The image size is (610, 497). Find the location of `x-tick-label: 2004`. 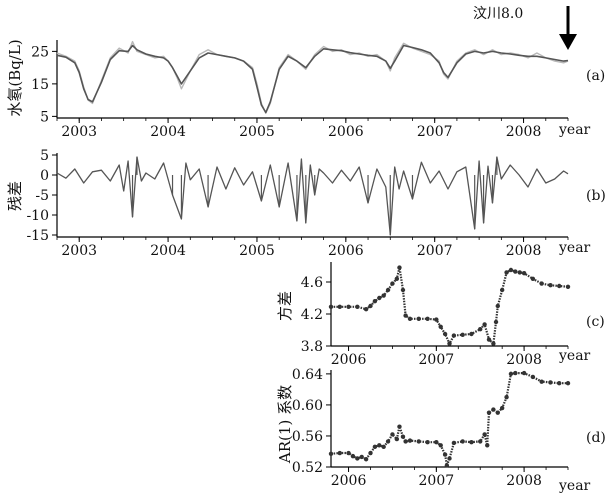

x-tick-label: 2004 is located at coordinates (168, 251).